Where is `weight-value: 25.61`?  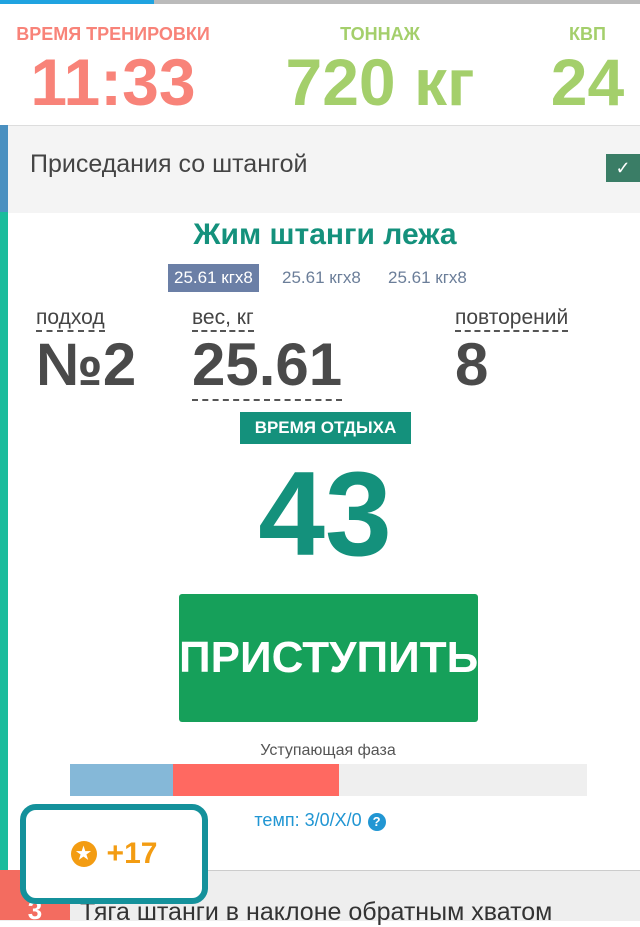
weight-value: 25.61 is located at coordinates (267, 365).